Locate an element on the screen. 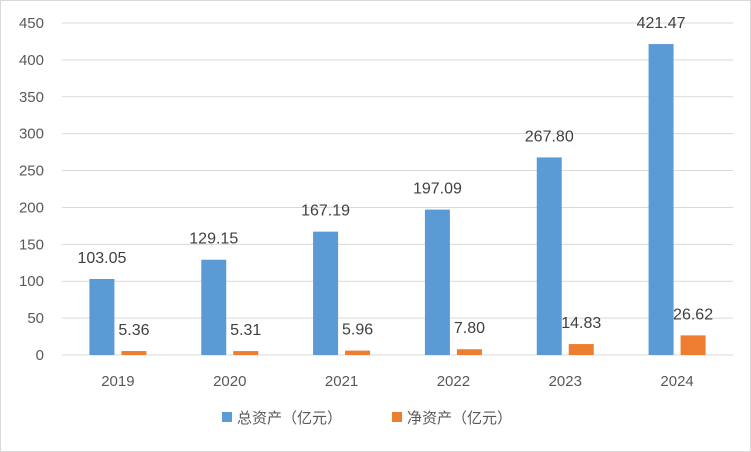  data-label-total-assets: 267.80 is located at coordinates (549, 136).